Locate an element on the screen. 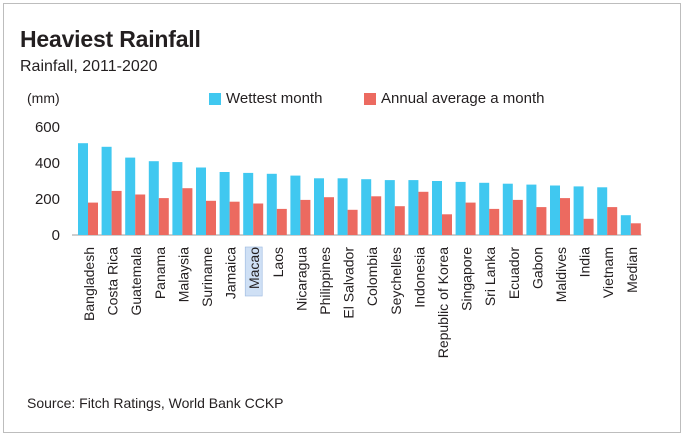 The height and width of the screenshot is (438, 686). x-tick-label: Malaysia is located at coordinates (183, 274).